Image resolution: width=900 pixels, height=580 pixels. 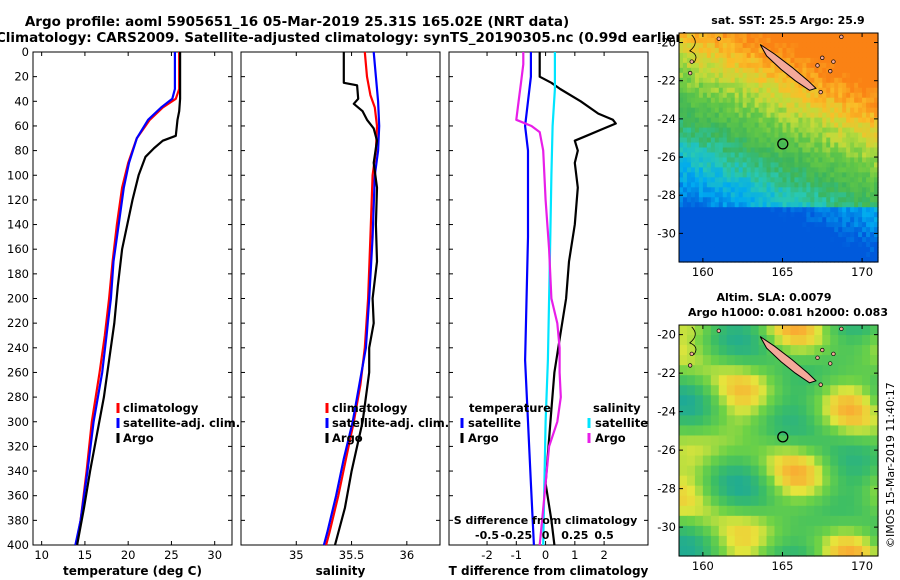 What do you see at coordinates (822, 350) in the screenshot?
I see `small-island` at bounding box center [822, 350].